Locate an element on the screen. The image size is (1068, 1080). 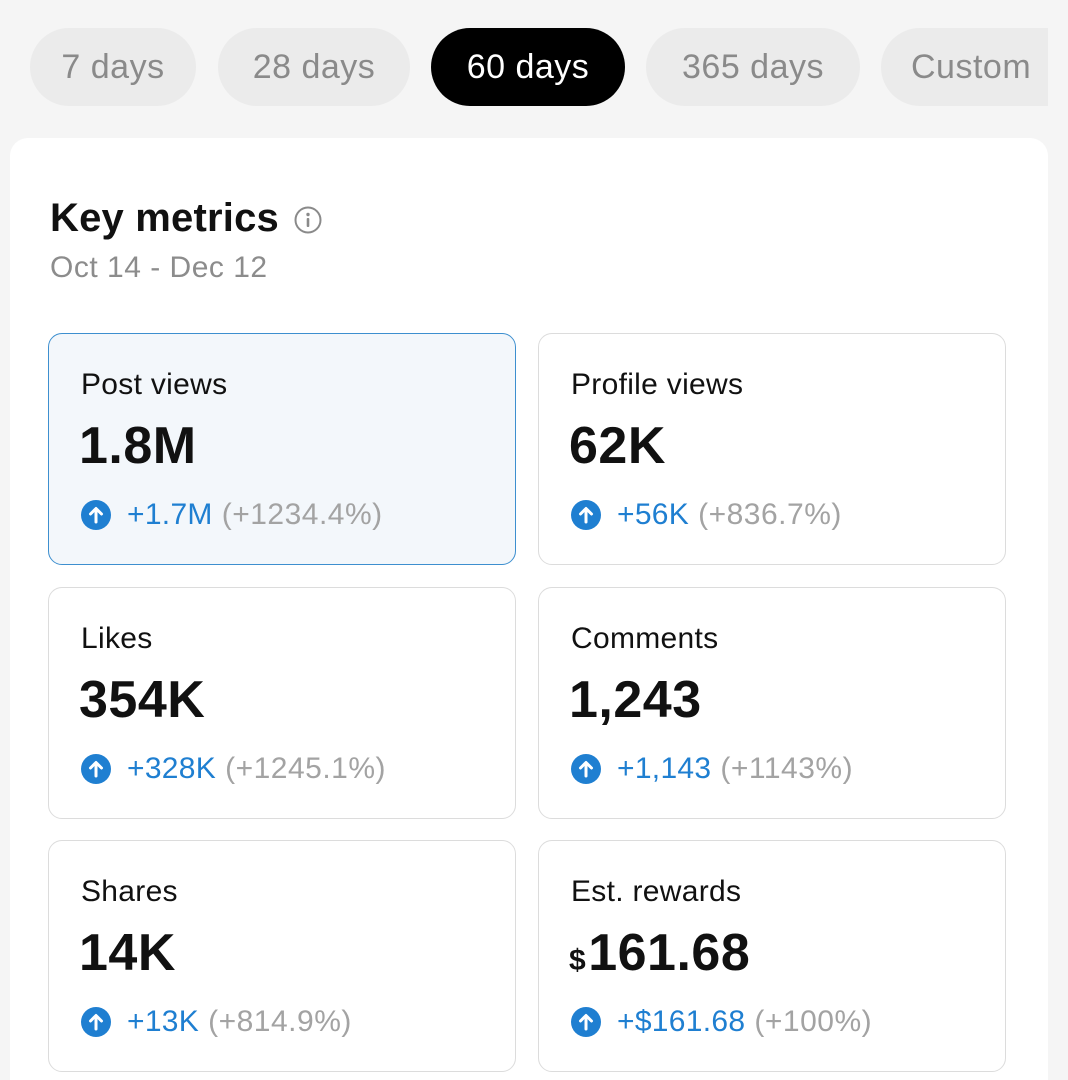
metric-change: +1,143 (+1143%) is located at coordinates (712, 769).